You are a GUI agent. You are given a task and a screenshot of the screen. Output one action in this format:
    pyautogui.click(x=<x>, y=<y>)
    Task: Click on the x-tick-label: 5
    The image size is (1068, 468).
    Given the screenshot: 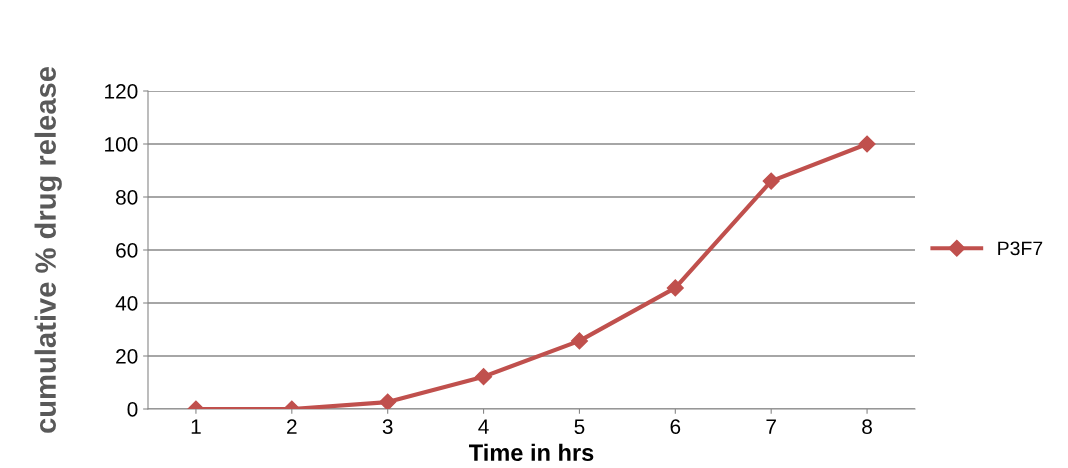 What is the action you would take?
    pyautogui.click(x=579, y=427)
    